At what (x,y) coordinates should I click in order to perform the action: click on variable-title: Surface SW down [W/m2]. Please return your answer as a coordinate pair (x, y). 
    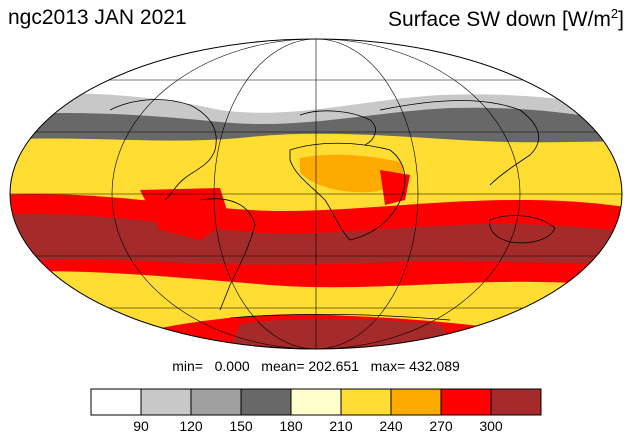
    Looking at the image, I should click on (506, 19).